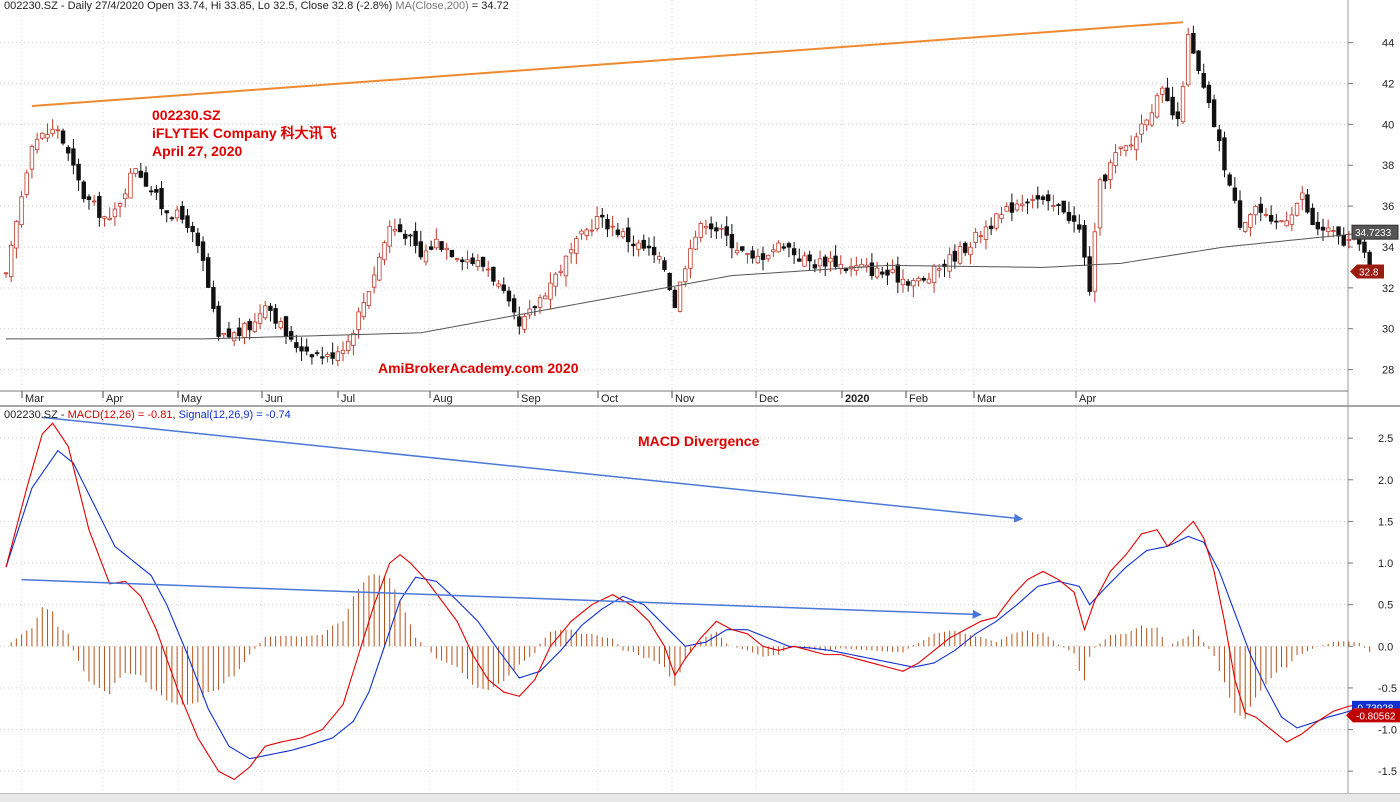  What do you see at coordinates (1369, 272) in the screenshot?
I see `close-tag-text: 32.8` at bounding box center [1369, 272].